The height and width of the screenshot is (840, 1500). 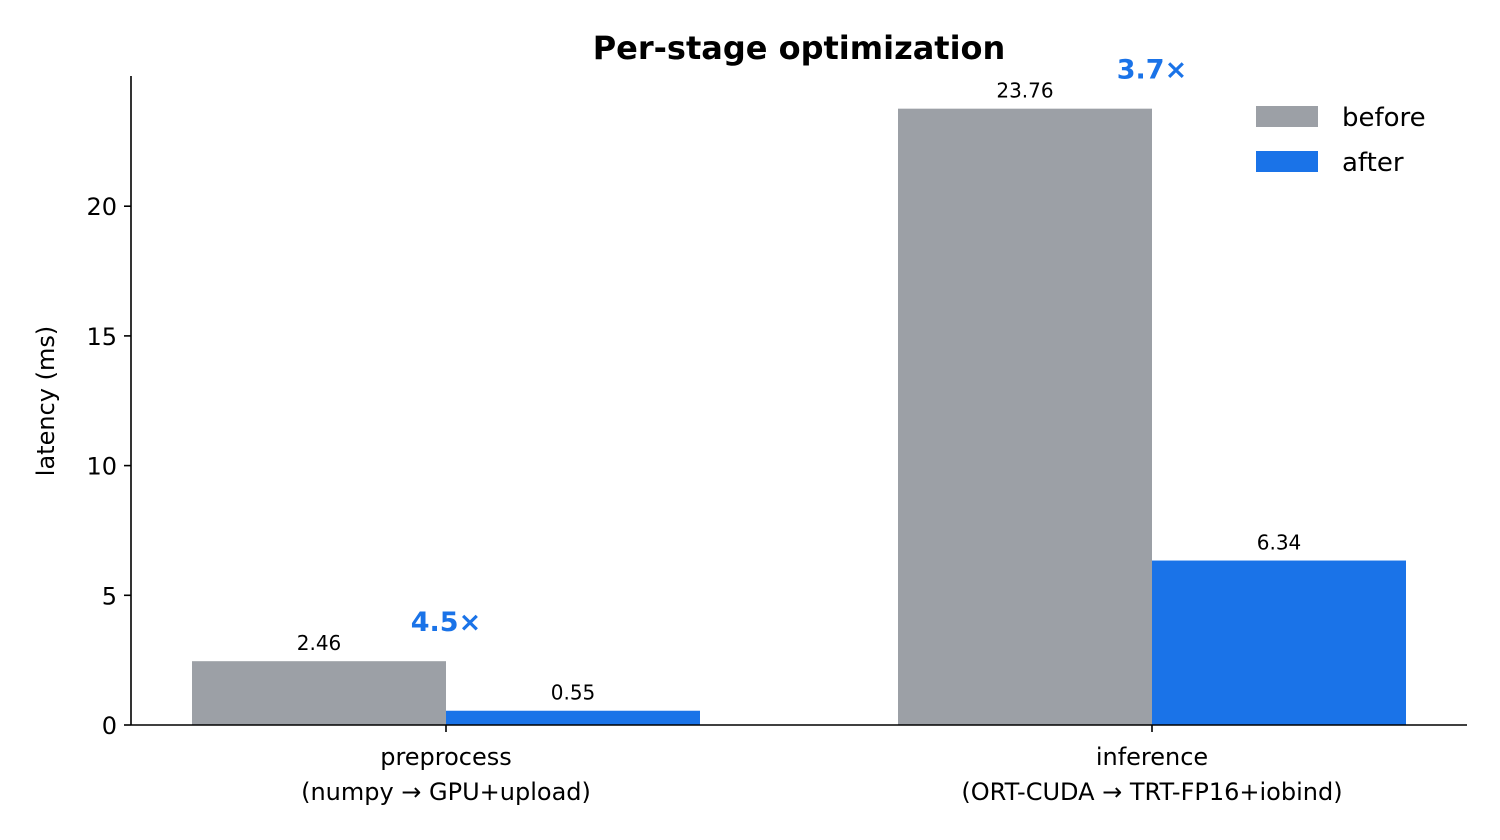 What do you see at coordinates (1287, 116) in the screenshot?
I see `legend-swatch-before` at bounding box center [1287, 116].